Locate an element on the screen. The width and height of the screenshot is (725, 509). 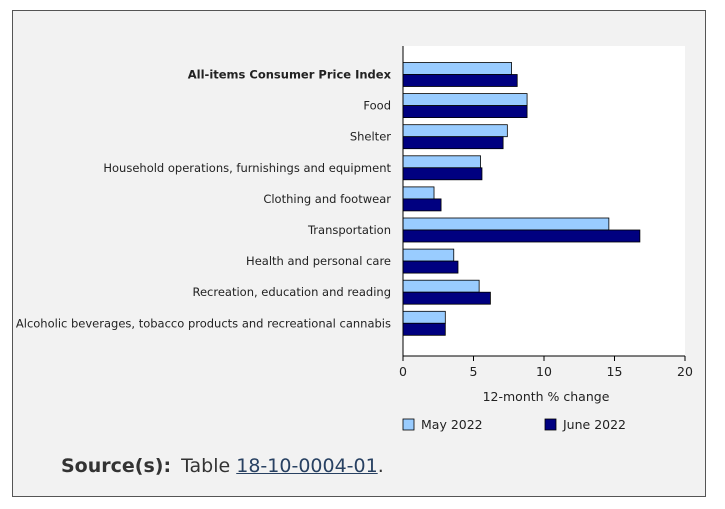
category-label: Health and personal care is located at coordinates (318, 261).